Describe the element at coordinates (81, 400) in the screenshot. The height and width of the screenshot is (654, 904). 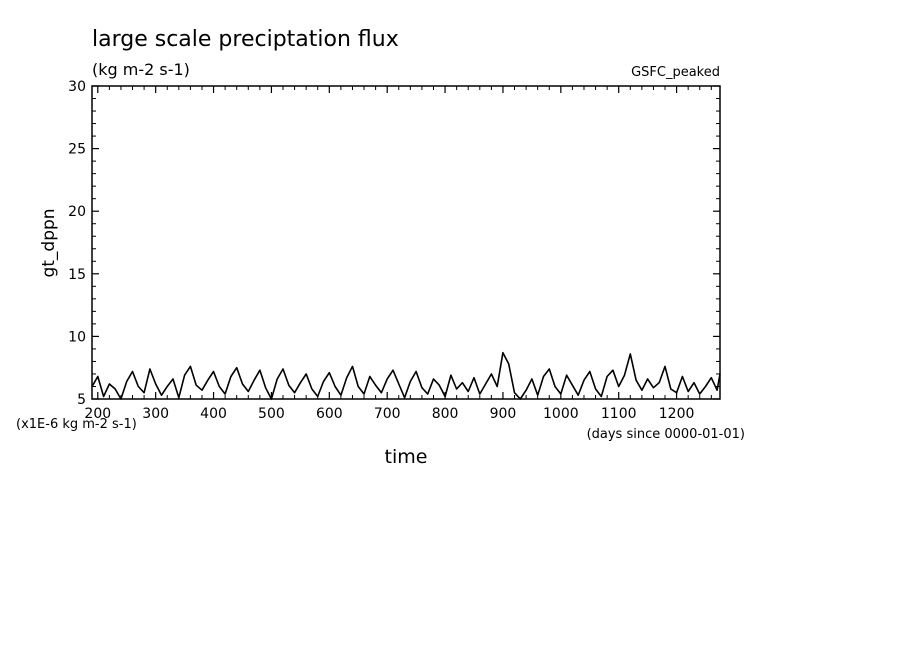
I see `y-tick-label: 5` at that location.